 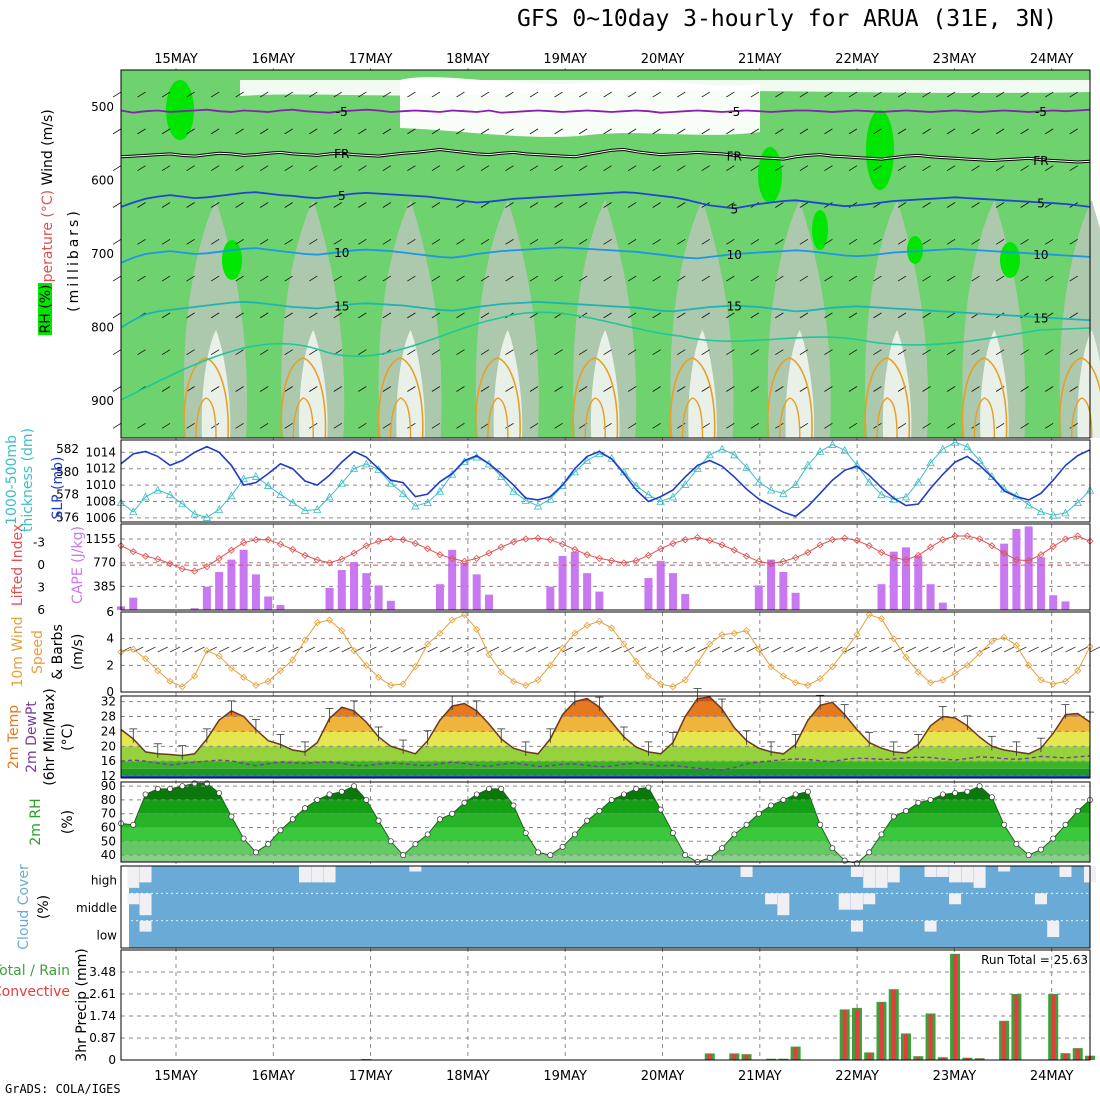 What do you see at coordinates (44, 907) in the screenshot?
I see `axis-label: (%)` at bounding box center [44, 907].